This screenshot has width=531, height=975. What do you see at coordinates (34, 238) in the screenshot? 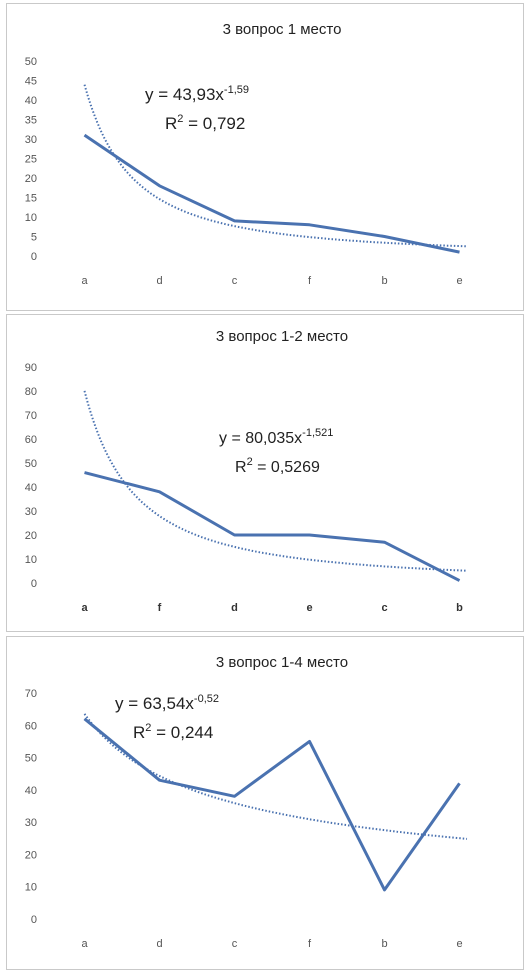
I see `y-tick-label: 5` at bounding box center [34, 238].